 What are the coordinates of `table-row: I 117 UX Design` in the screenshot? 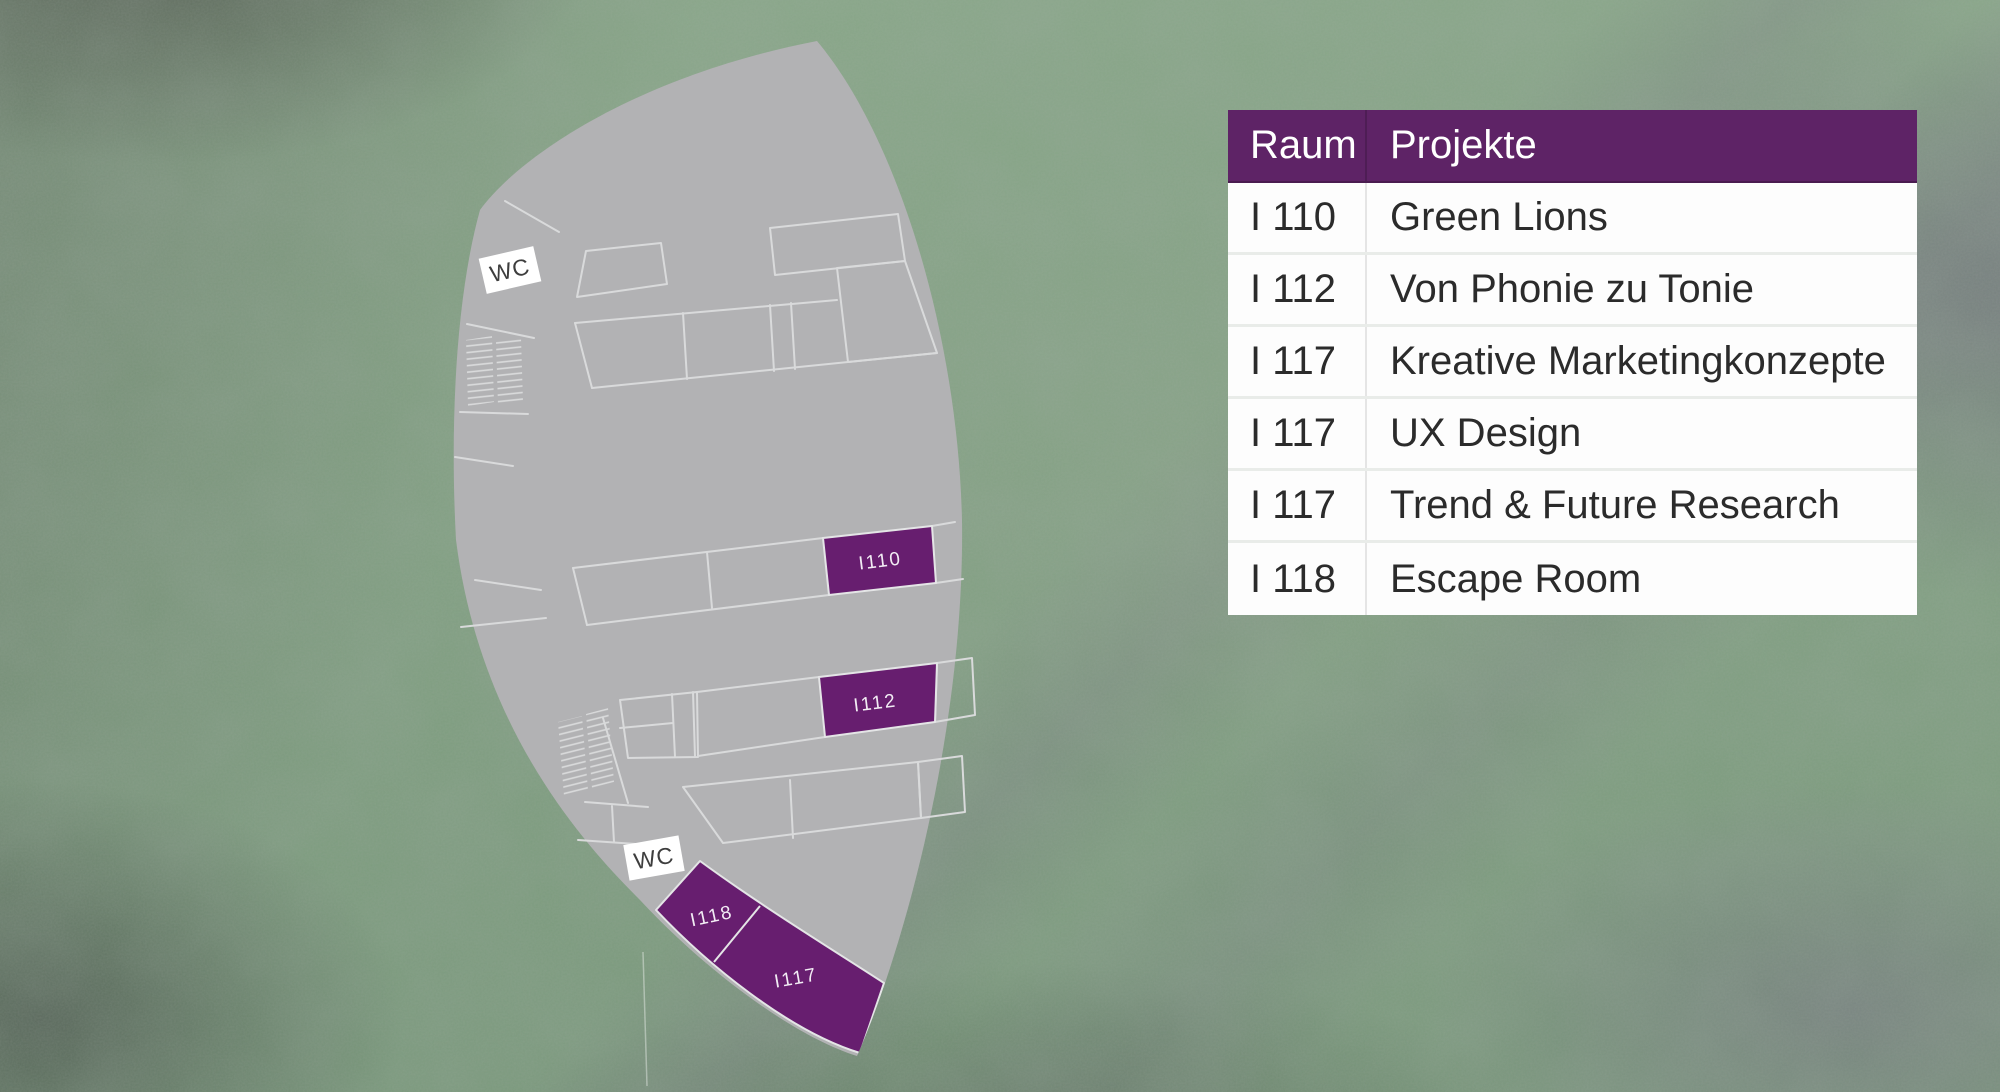 It's located at (1572, 435).